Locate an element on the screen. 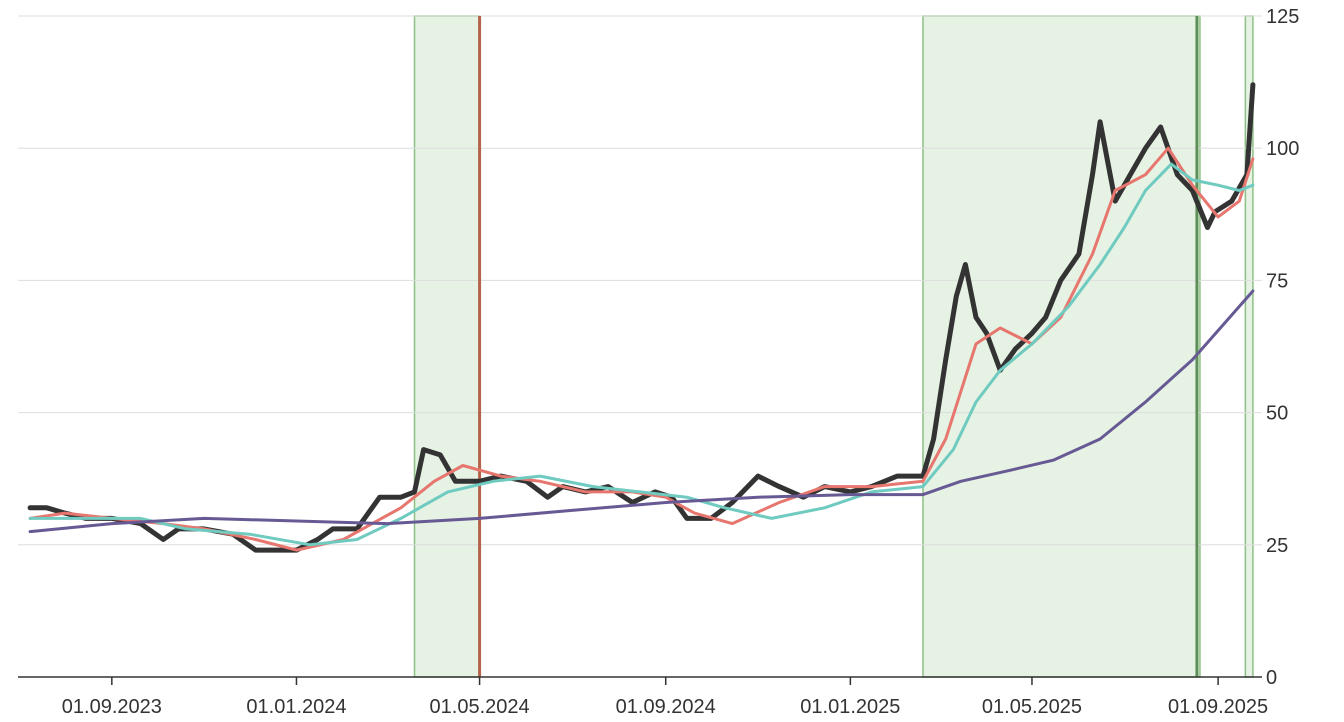 This screenshot has height=722, width=1344. y-tick-label-100: 100 is located at coordinates (1282, 149).